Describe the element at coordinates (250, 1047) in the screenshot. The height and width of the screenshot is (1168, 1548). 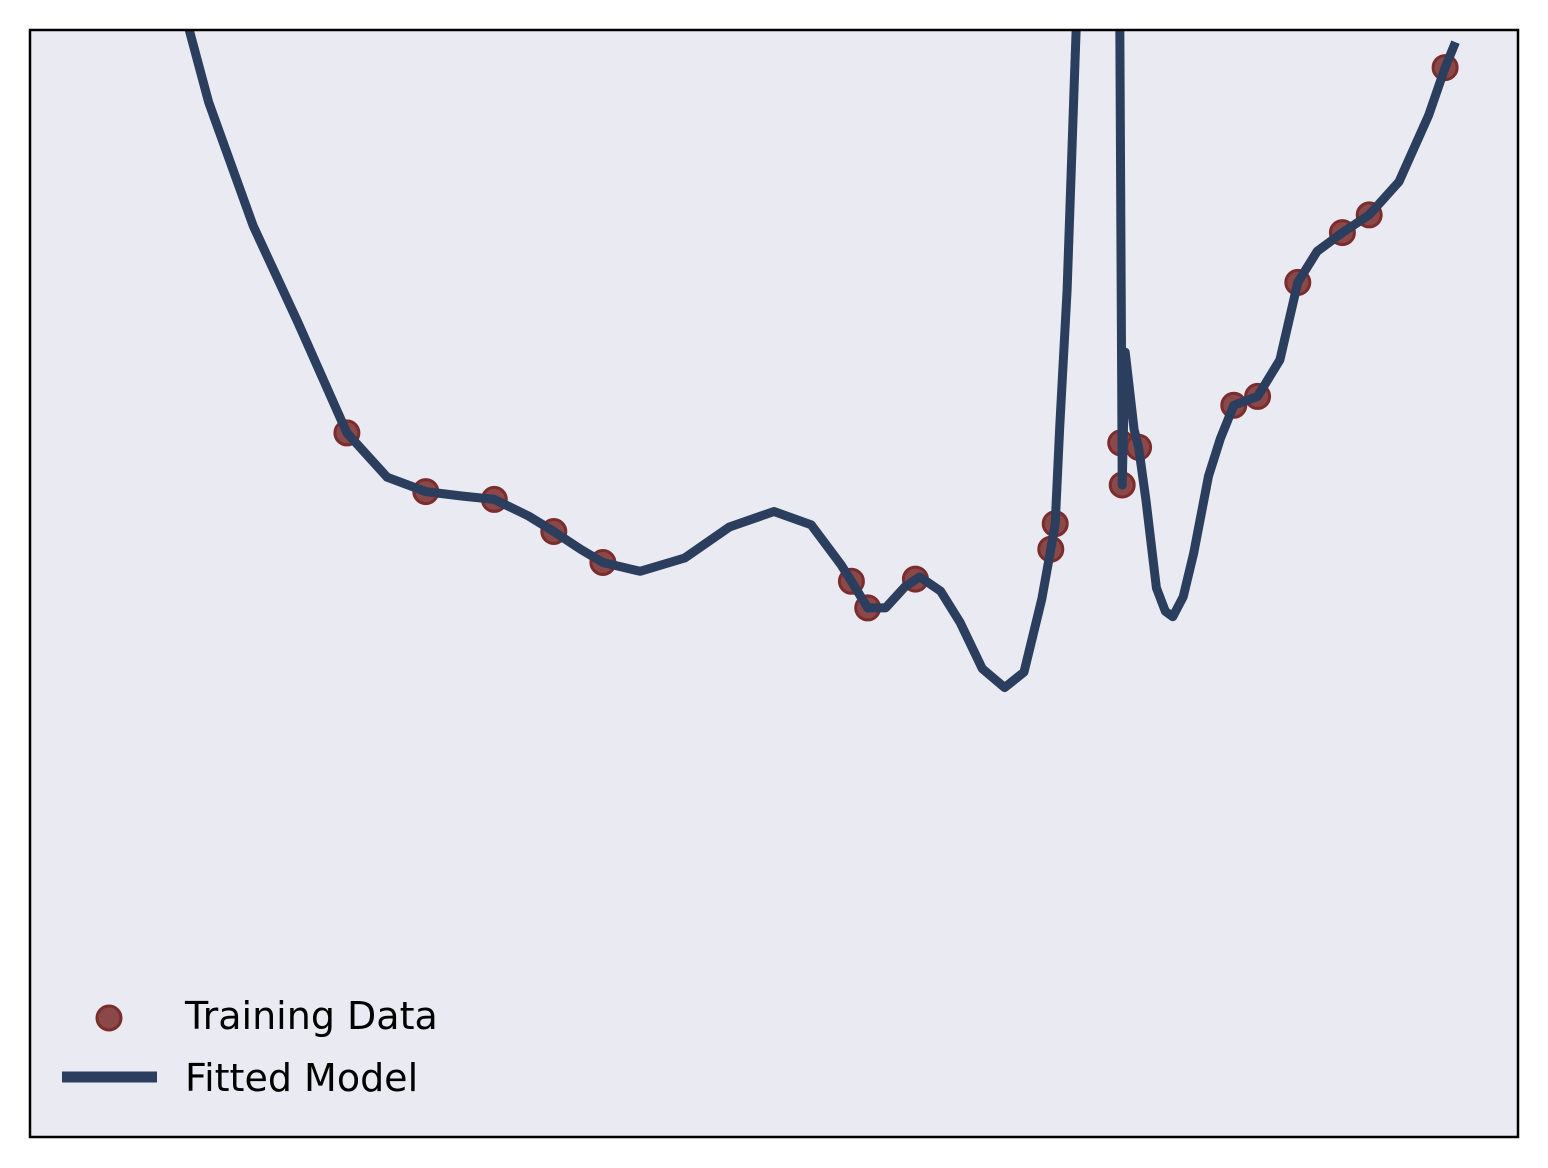
I see `legend: Training Data Fitted Model` at that location.